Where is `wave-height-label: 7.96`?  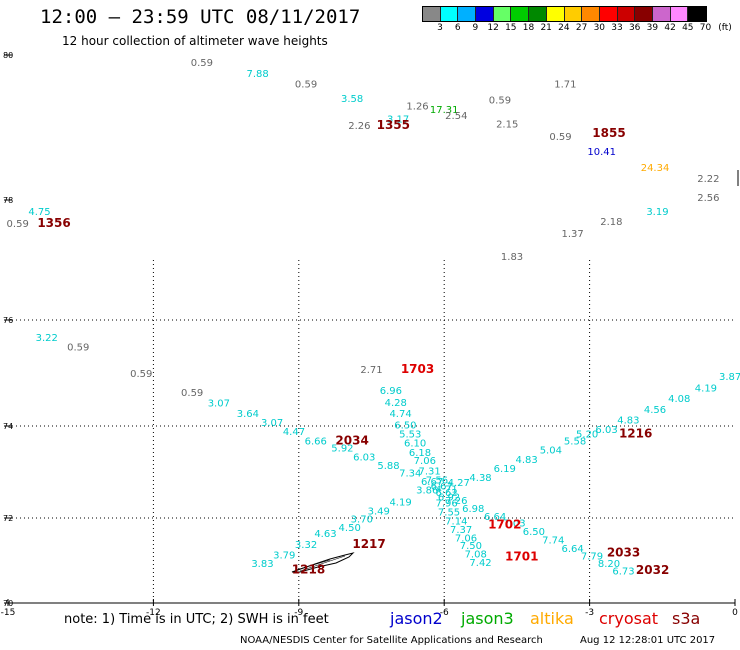
wave-height-label: 7.96 is located at coordinates (446, 504).